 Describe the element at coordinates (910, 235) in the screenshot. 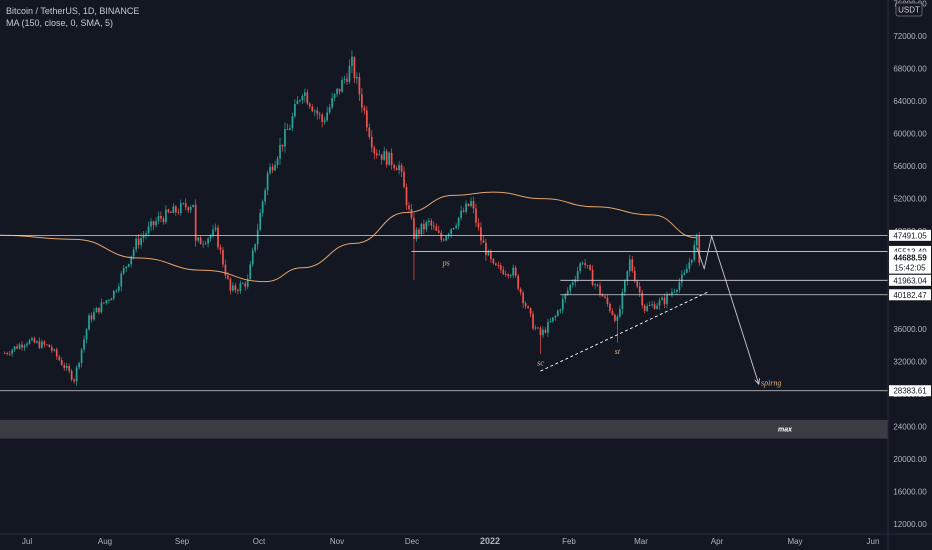

I see `level-price-label: 47491.05` at that location.